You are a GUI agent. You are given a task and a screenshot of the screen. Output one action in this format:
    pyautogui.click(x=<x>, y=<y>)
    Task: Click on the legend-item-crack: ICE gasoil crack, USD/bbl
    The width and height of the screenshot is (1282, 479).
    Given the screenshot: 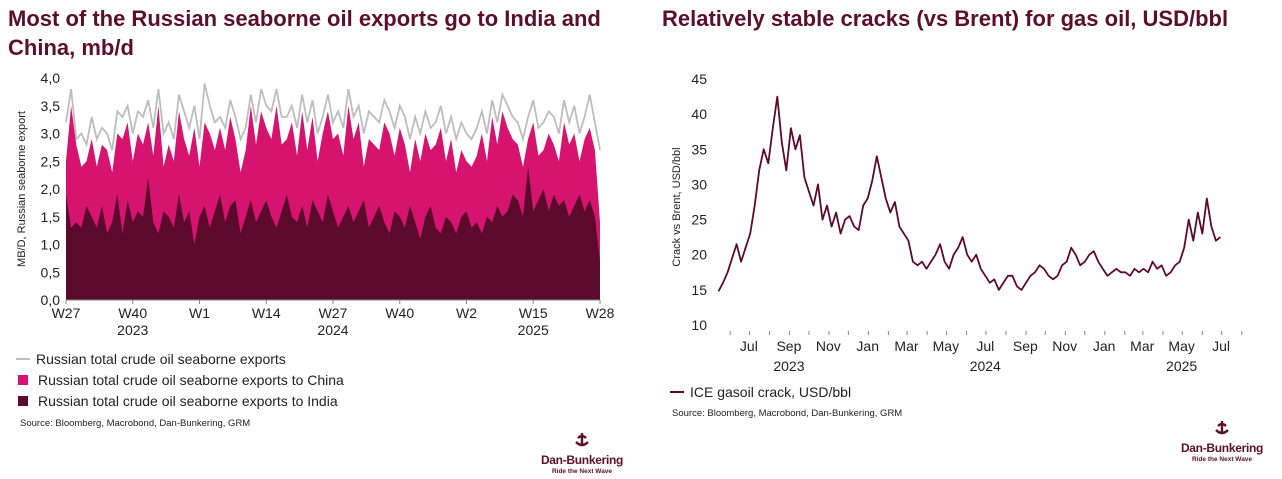 What is the action you would take?
    pyautogui.click(x=760, y=391)
    